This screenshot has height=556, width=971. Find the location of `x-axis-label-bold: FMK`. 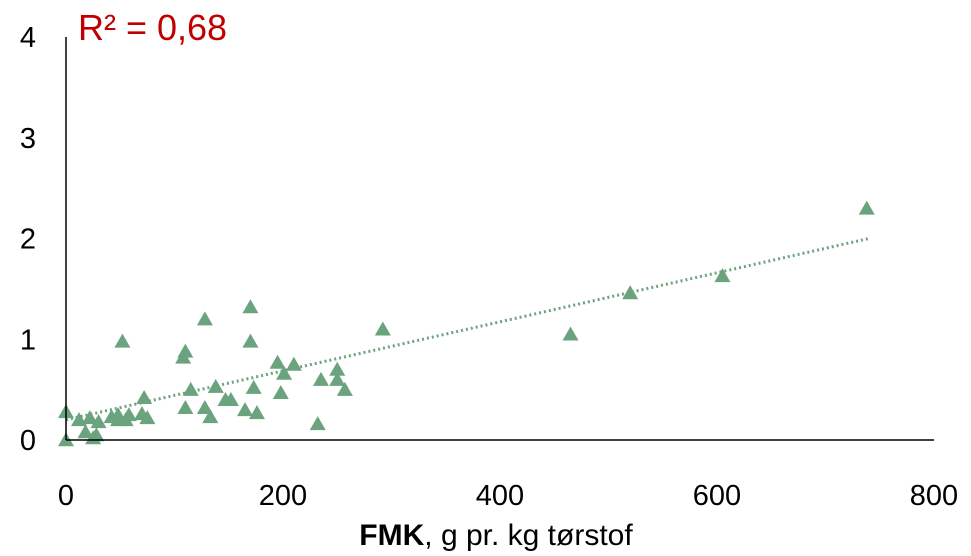

x-axis-label-bold: FMK is located at coordinates (391, 535).